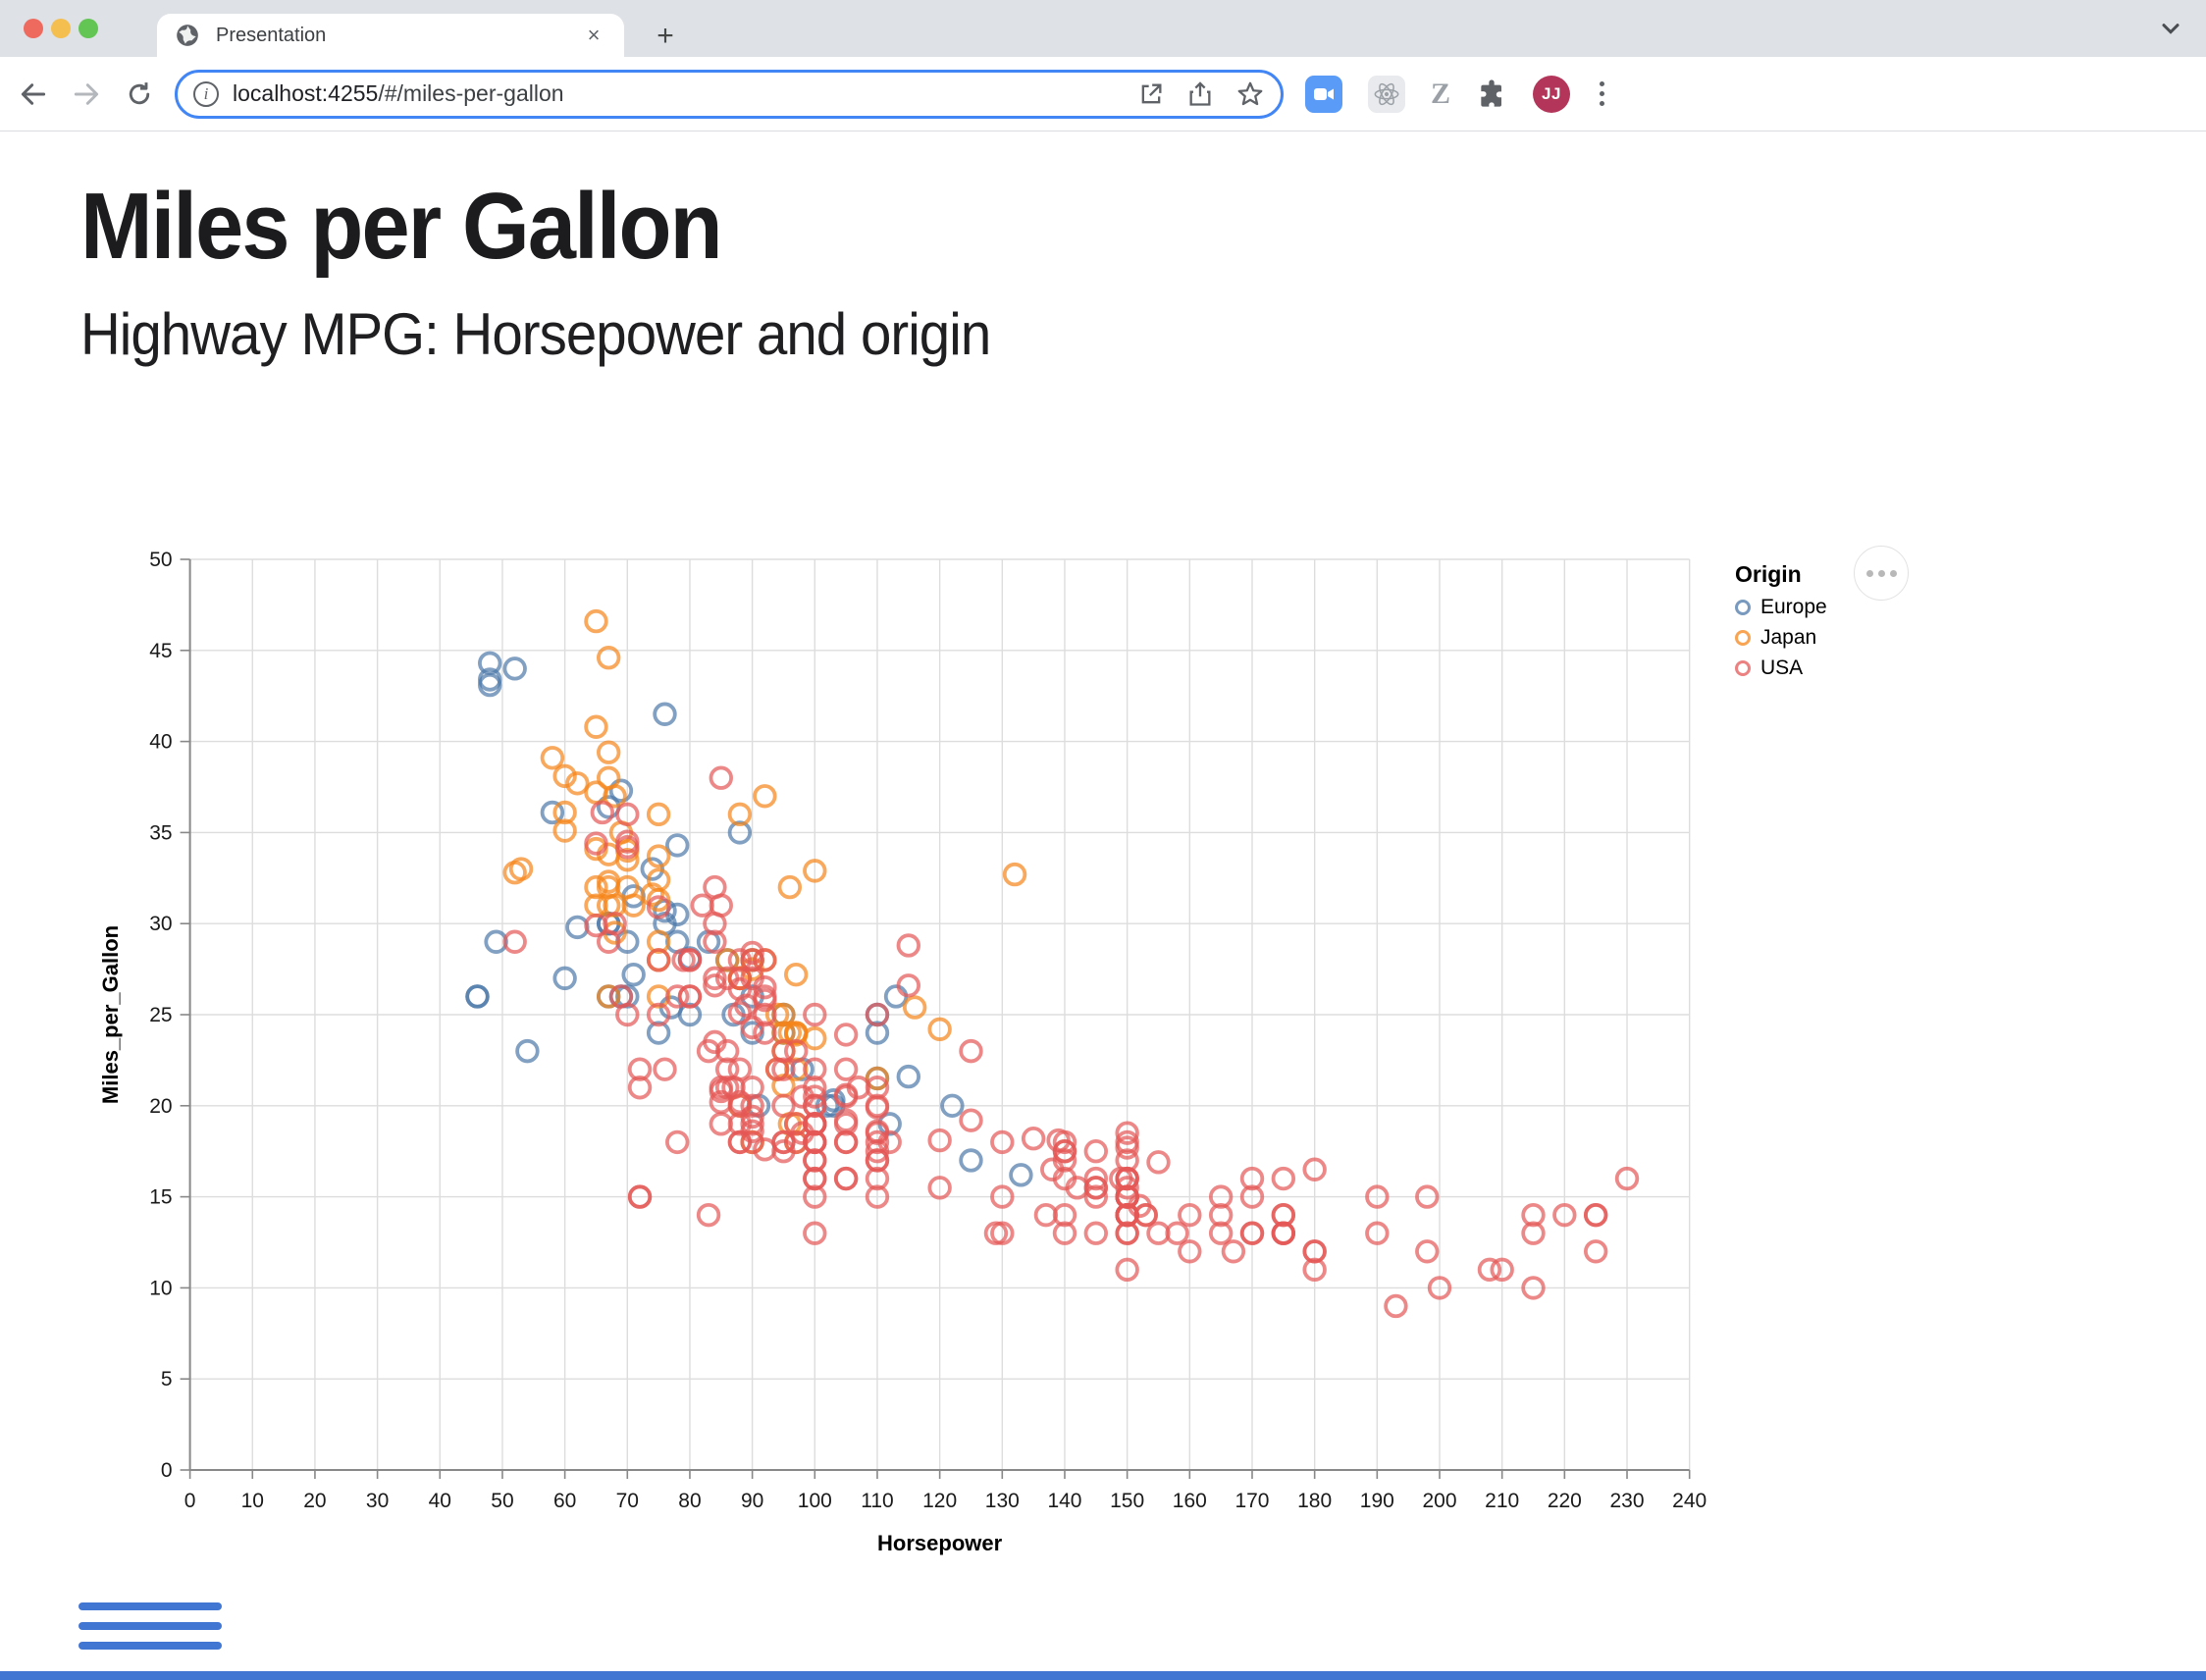  What do you see at coordinates (314, 1501) in the screenshot?
I see `x-tick-label: 20` at bounding box center [314, 1501].